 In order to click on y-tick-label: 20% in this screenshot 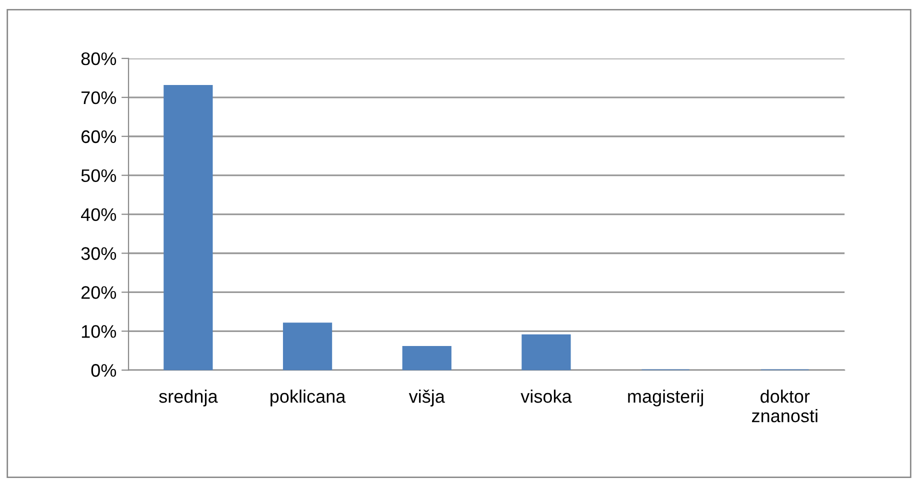, I will do `click(98, 292)`.